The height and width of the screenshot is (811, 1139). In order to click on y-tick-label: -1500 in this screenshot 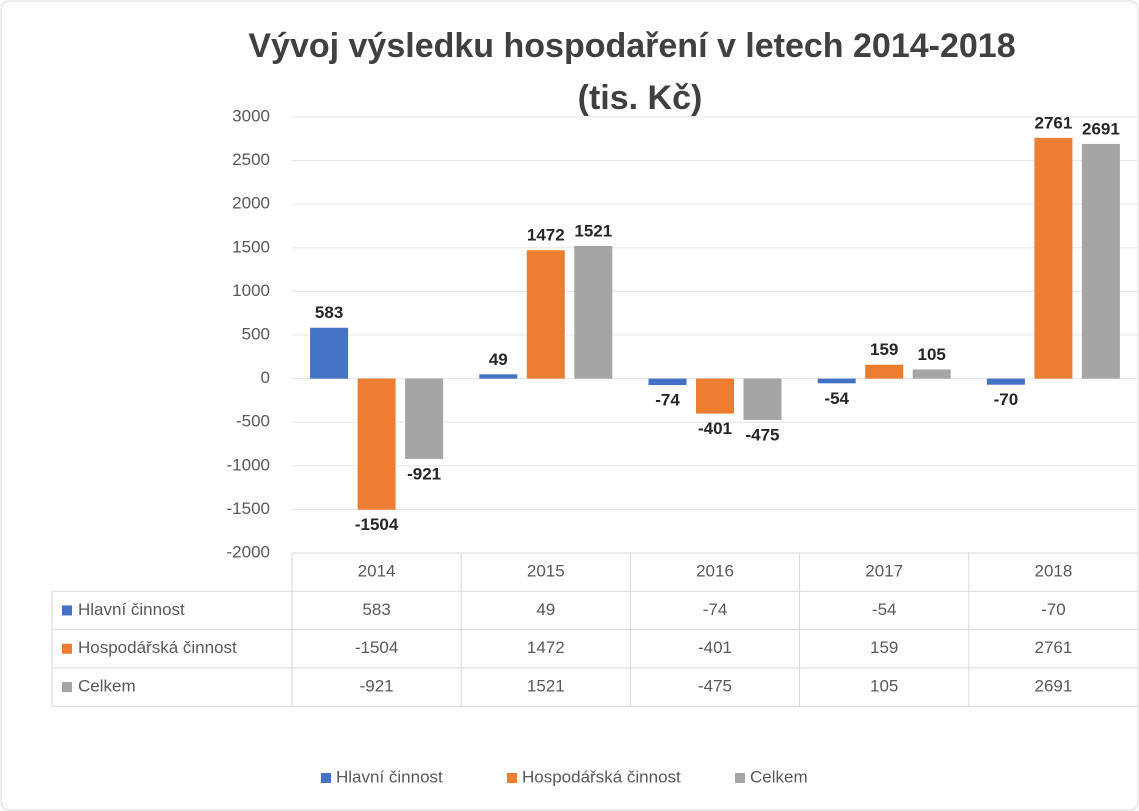, I will do `click(248, 508)`.